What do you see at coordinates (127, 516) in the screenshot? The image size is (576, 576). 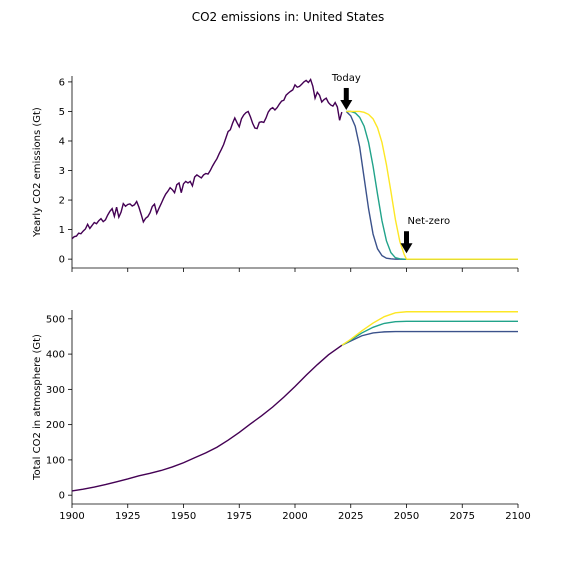 I see `x-tick-label: 1925` at bounding box center [127, 516].